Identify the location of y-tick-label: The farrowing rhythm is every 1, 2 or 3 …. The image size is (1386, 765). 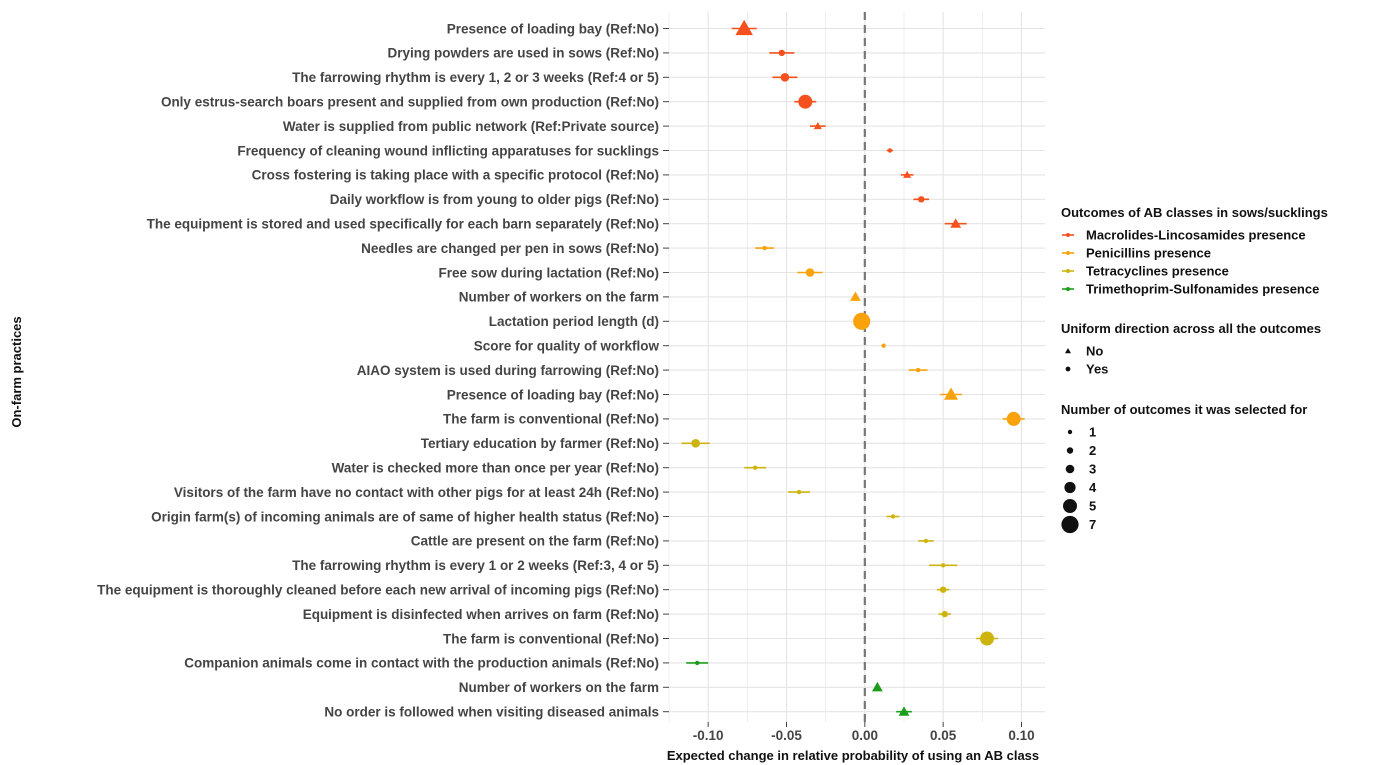
(475, 77).